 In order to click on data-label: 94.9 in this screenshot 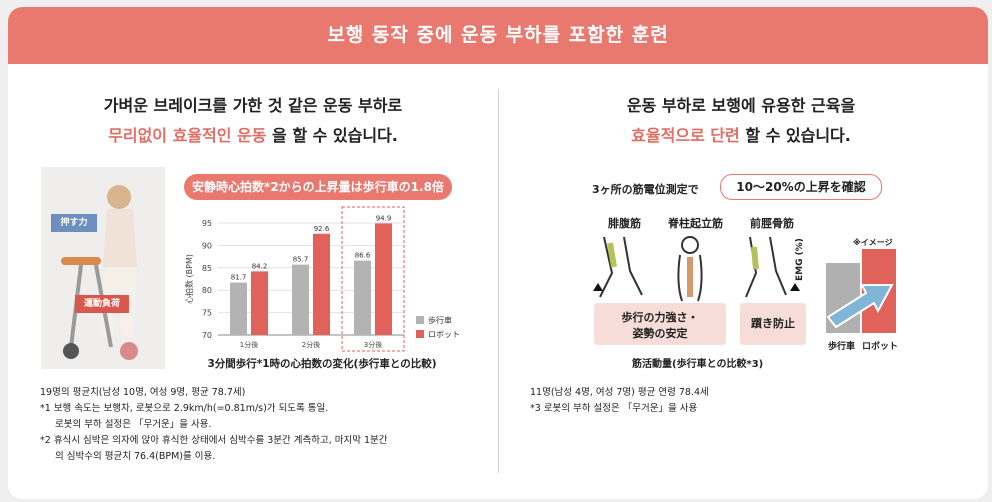, I will do `click(384, 218)`.